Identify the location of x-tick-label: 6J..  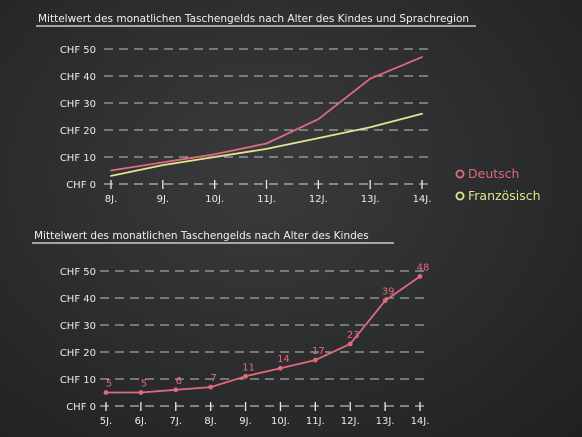
(141, 421).